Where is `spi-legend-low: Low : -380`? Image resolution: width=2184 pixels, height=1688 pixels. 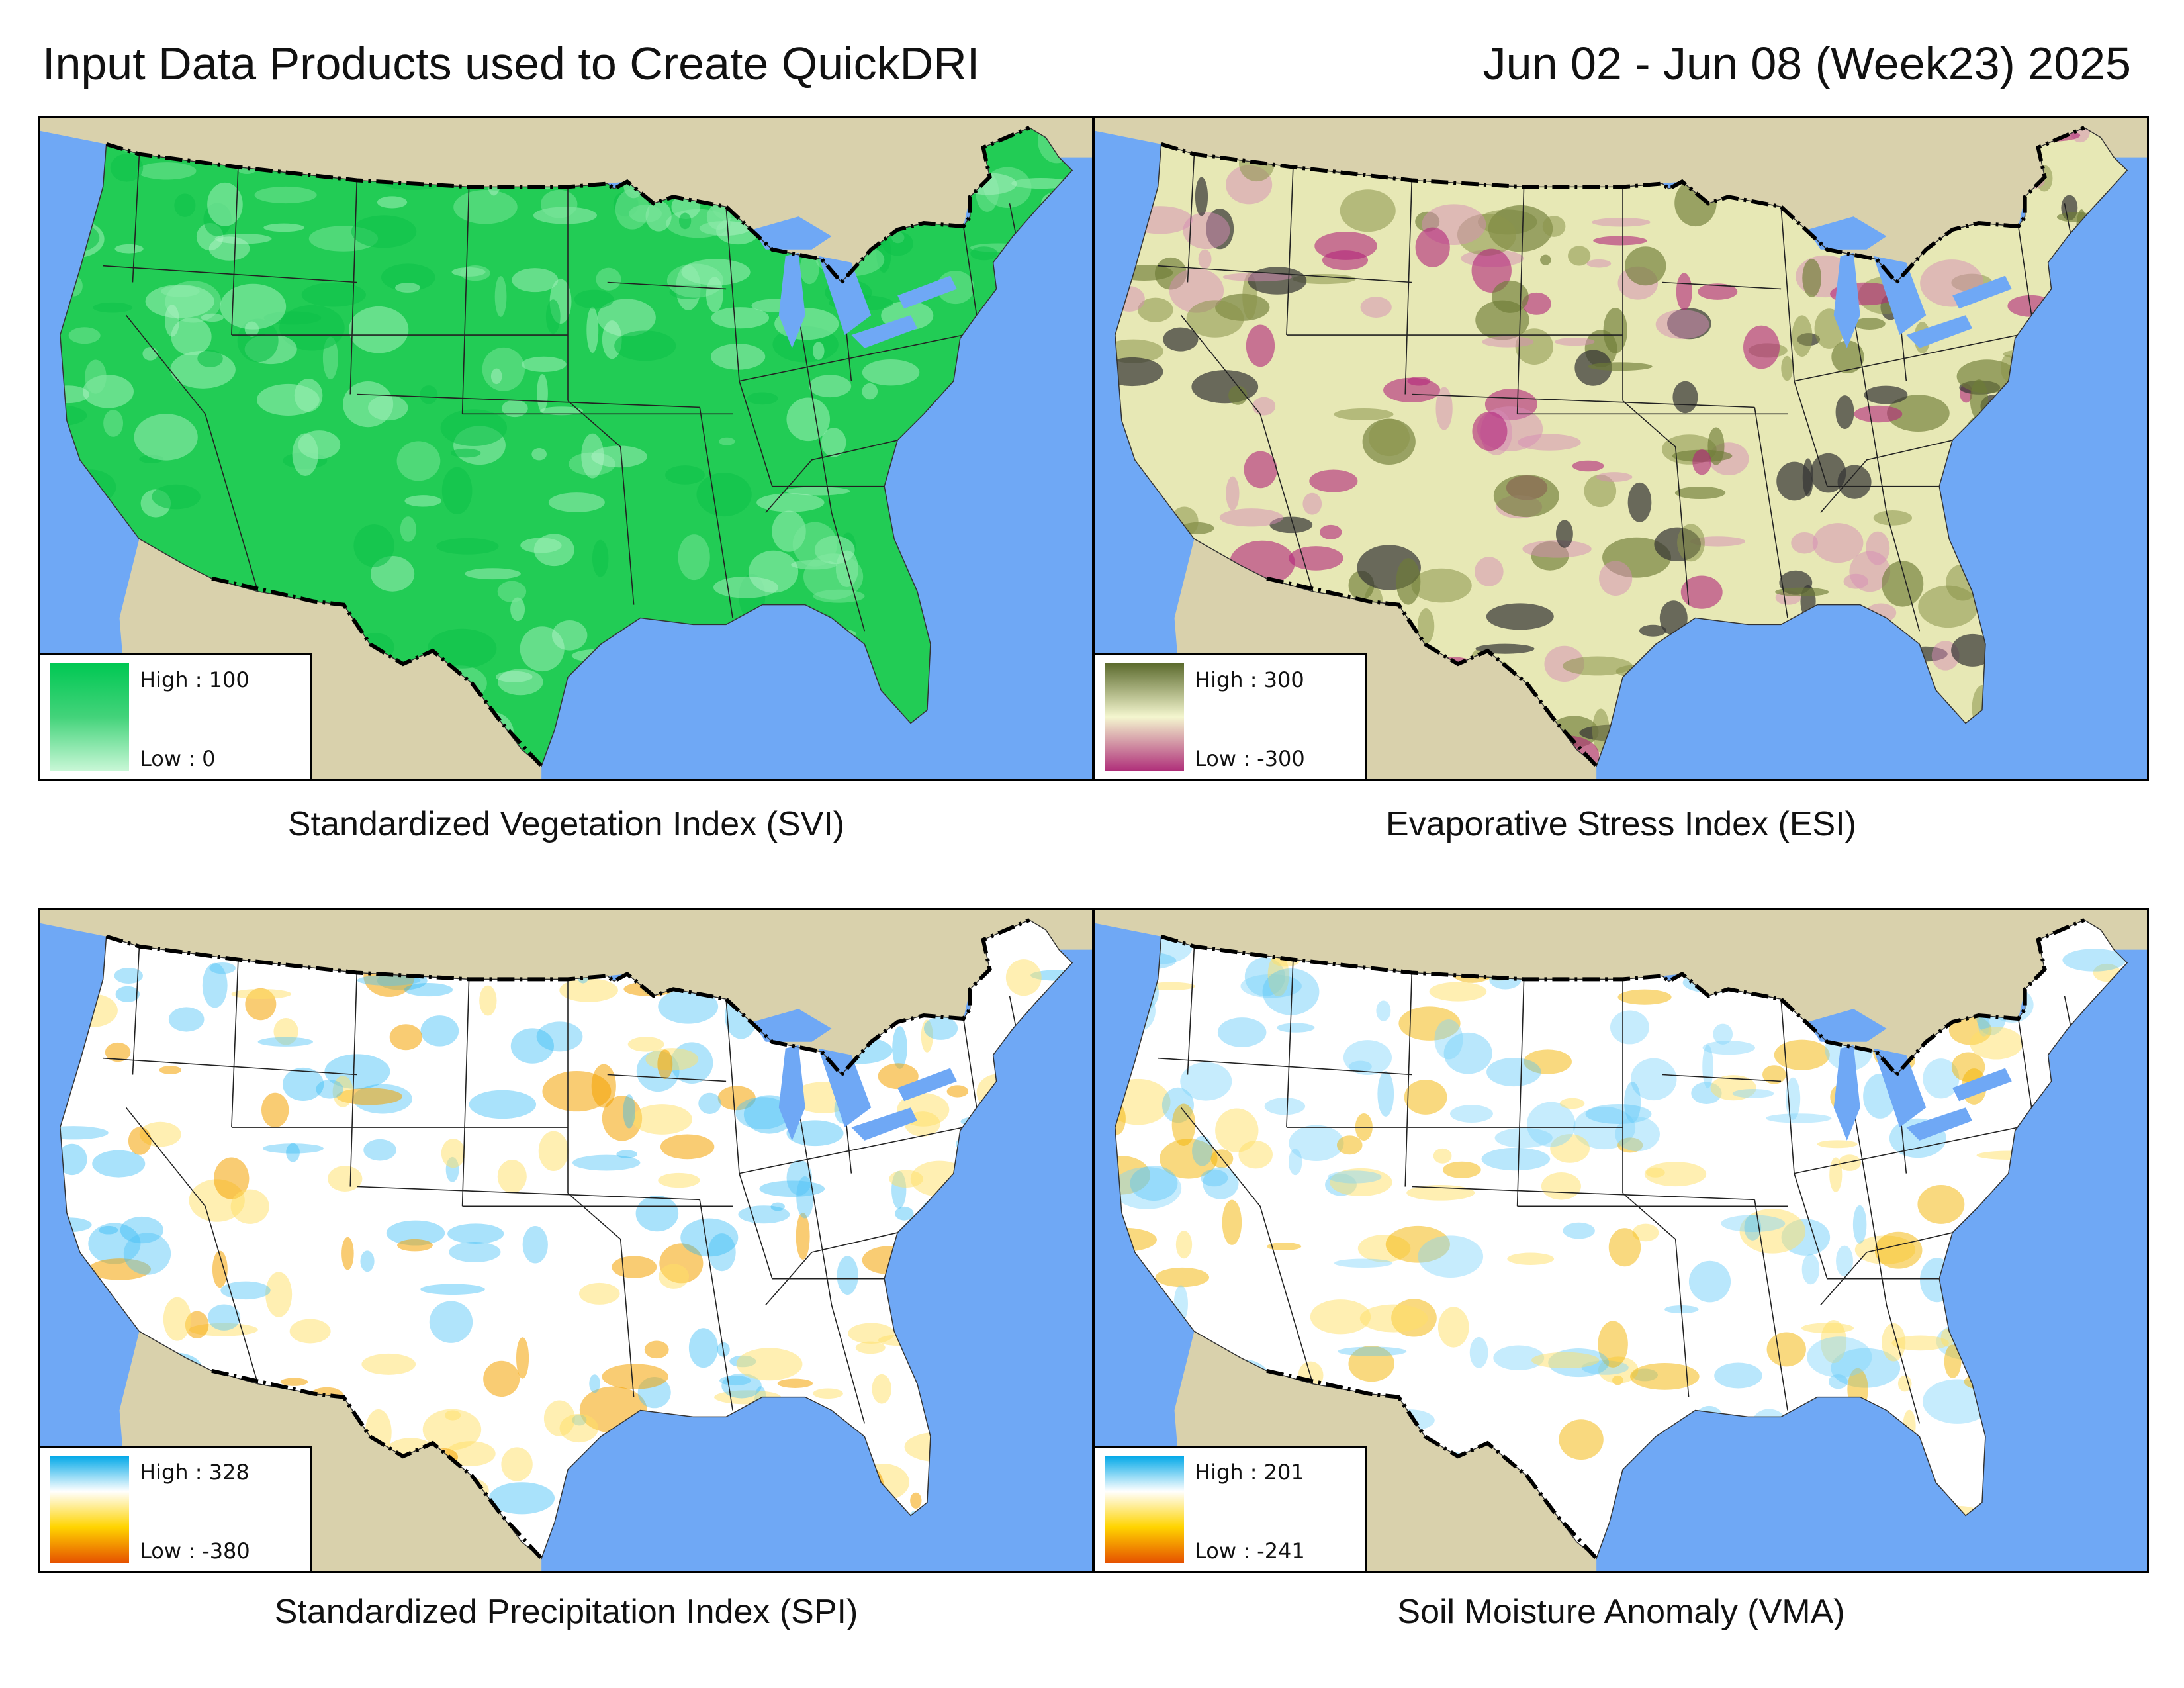 spi-legend-low: Low : -380 is located at coordinates (195, 1551).